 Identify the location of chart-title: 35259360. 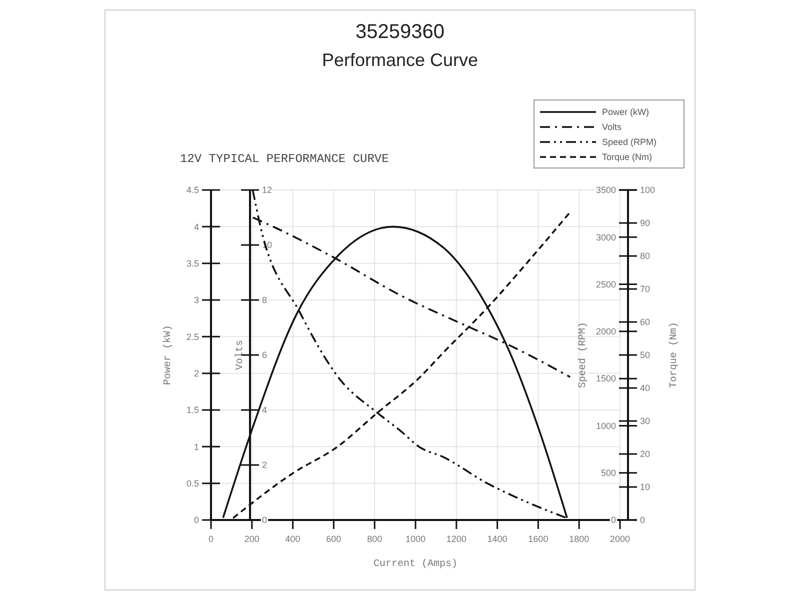
(400, 32).